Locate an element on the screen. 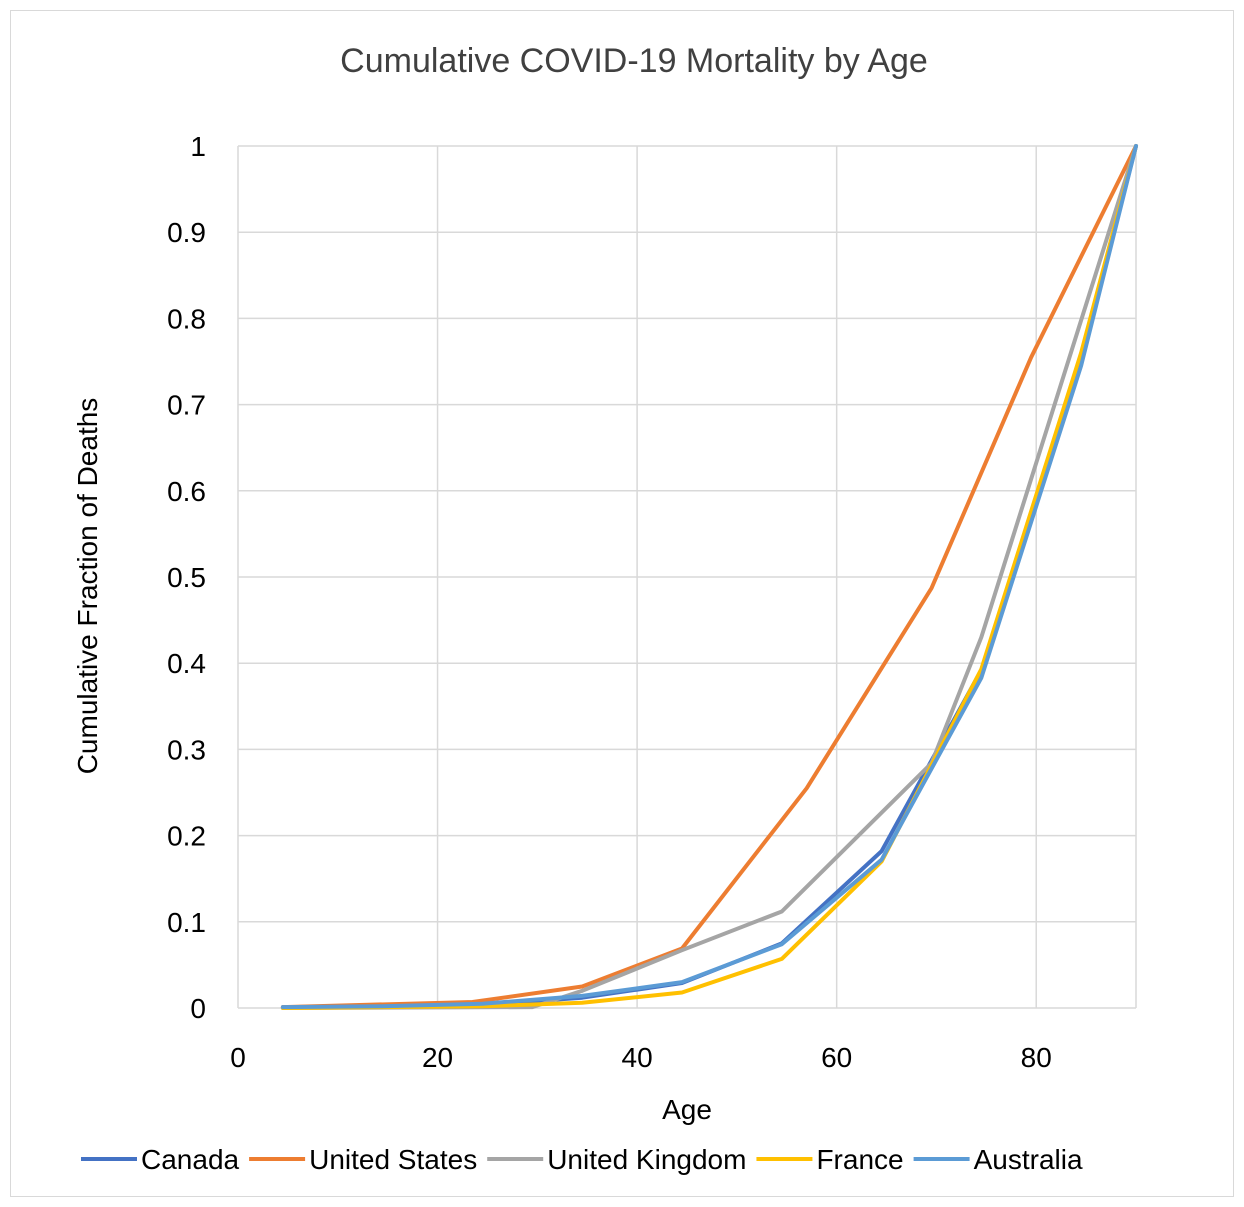  legend-label-united-kingdom: United Kingdom is located at coordinates (646, 1159).